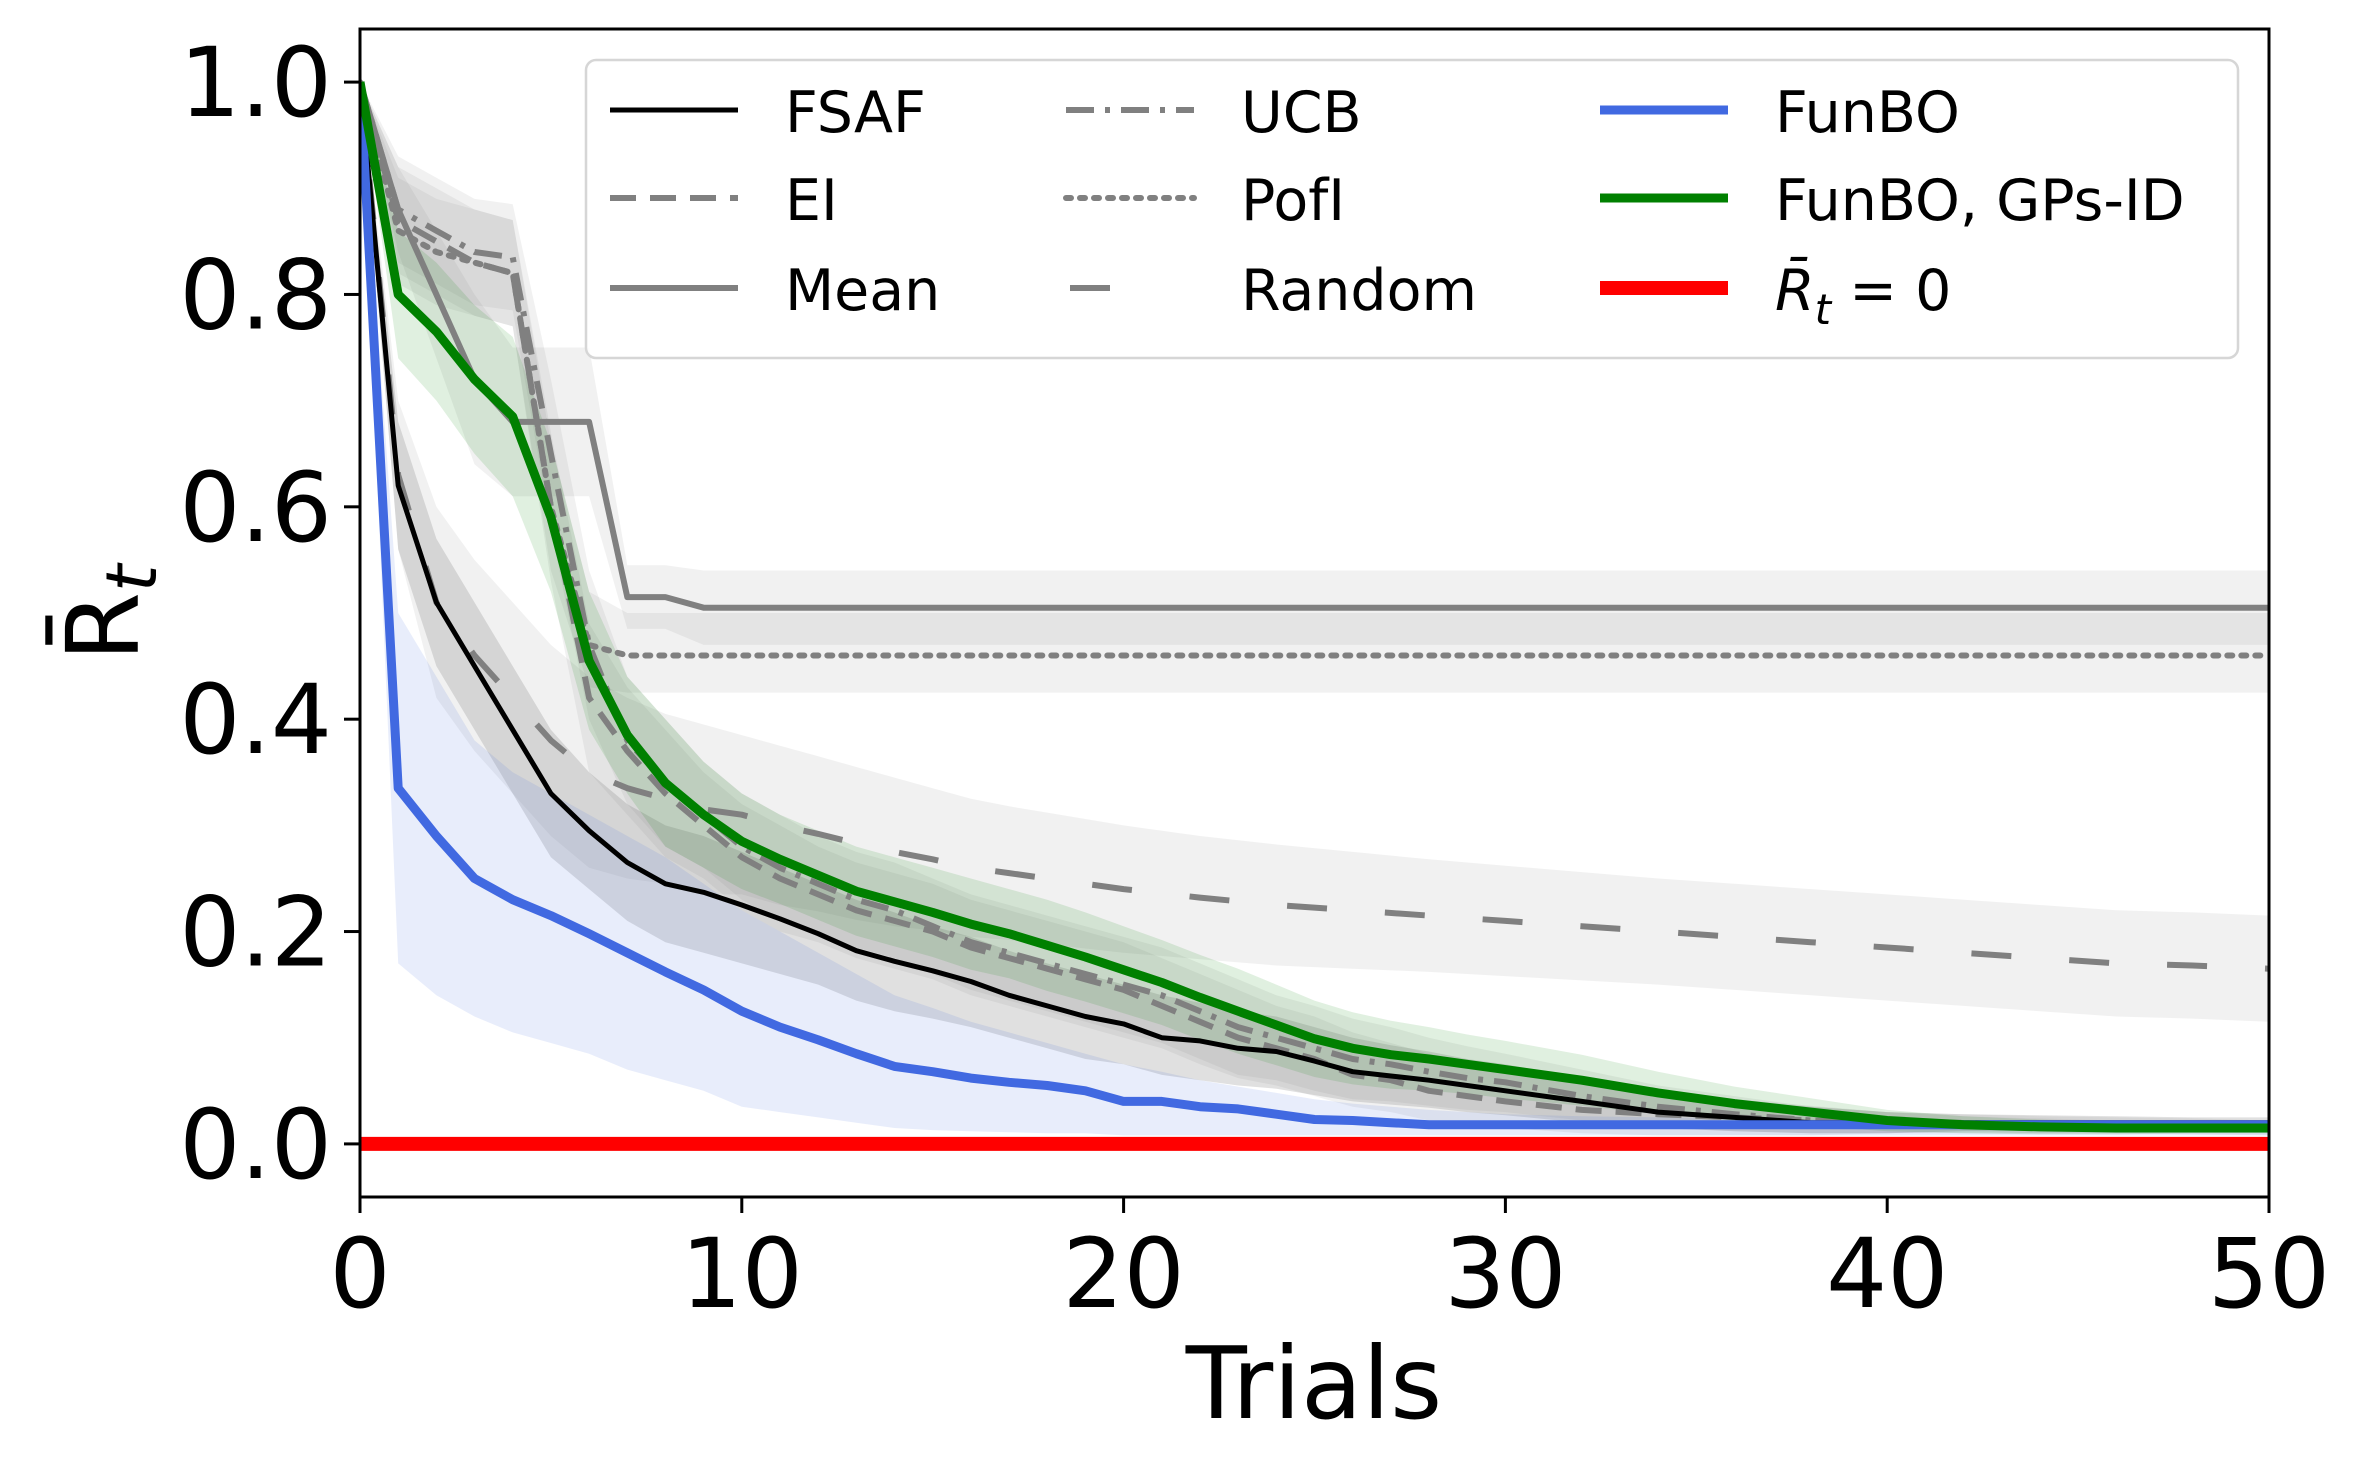 The height and width of the screenshot is (1468, 2357). Describe the element at coordinates (1863, 295) in the screenshot. I see `legend-label: R̄t = 0` at that location.